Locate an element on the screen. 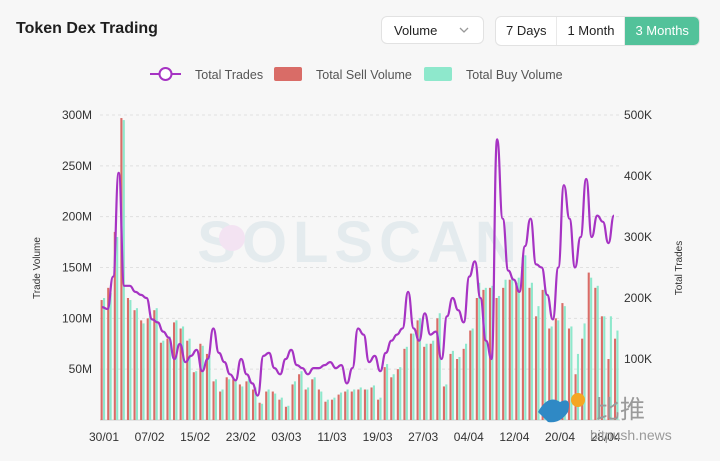  left-axis-tick: 200M is located at coordinates (77, 217).